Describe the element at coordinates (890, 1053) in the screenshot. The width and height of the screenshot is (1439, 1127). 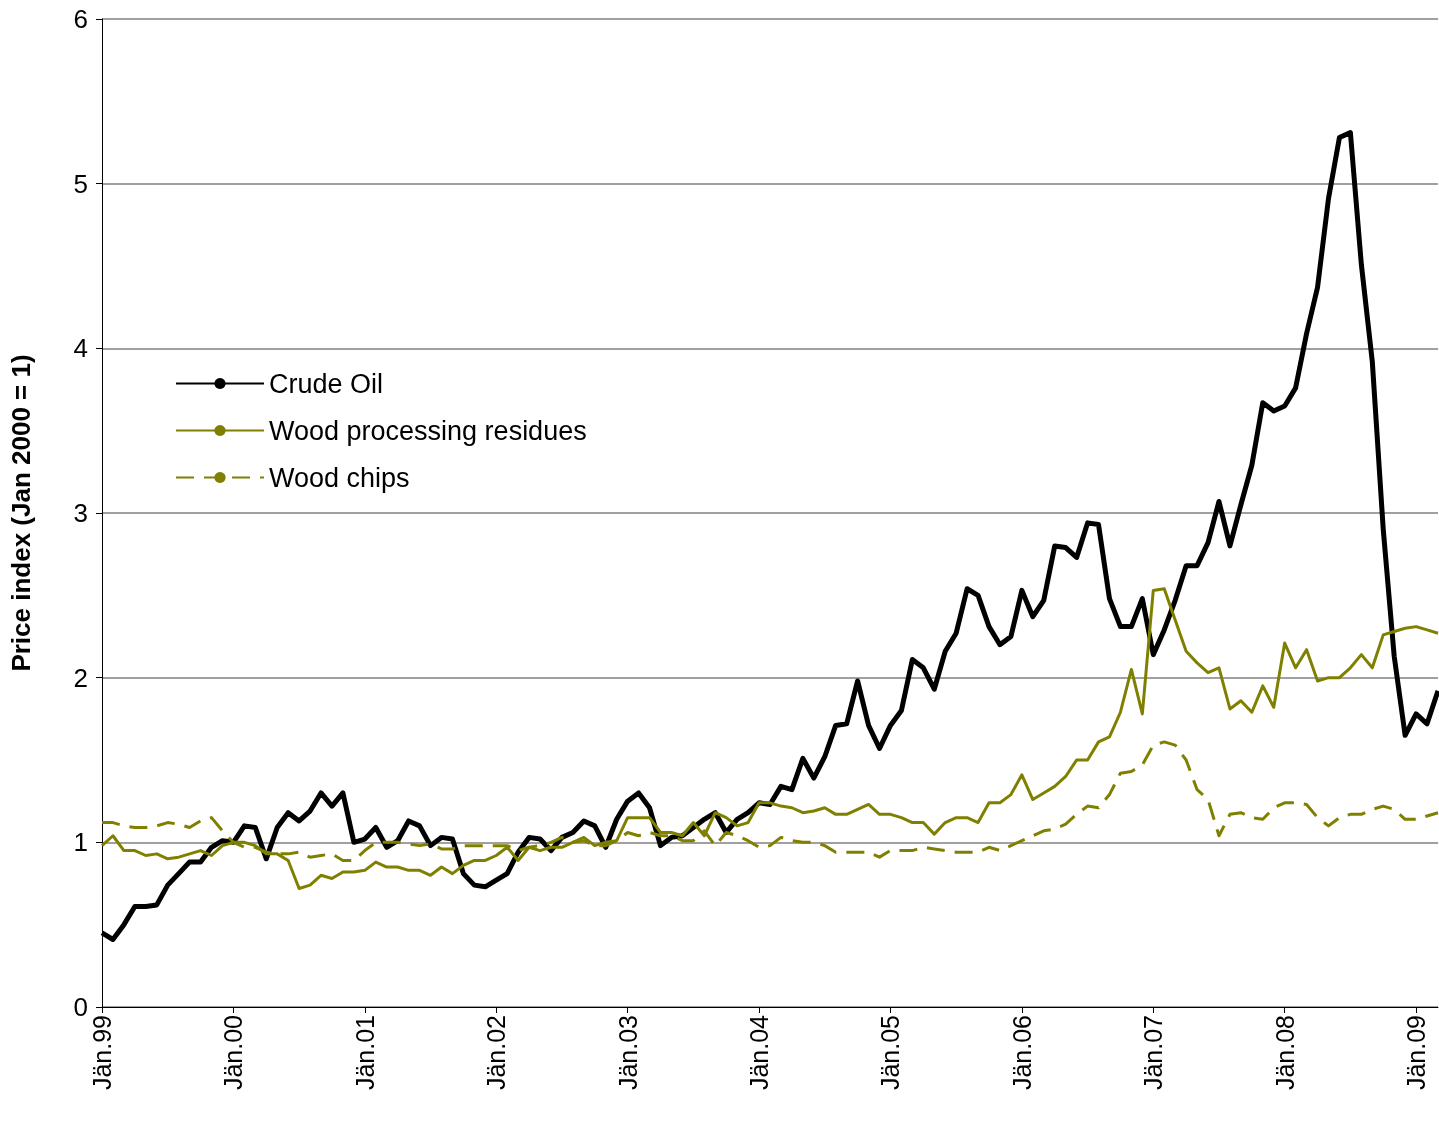
I see `x-tick-label: Jän.05` at that location.